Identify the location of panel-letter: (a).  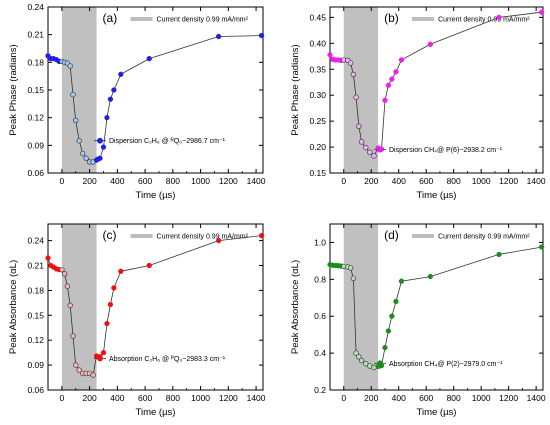
(110, 18).